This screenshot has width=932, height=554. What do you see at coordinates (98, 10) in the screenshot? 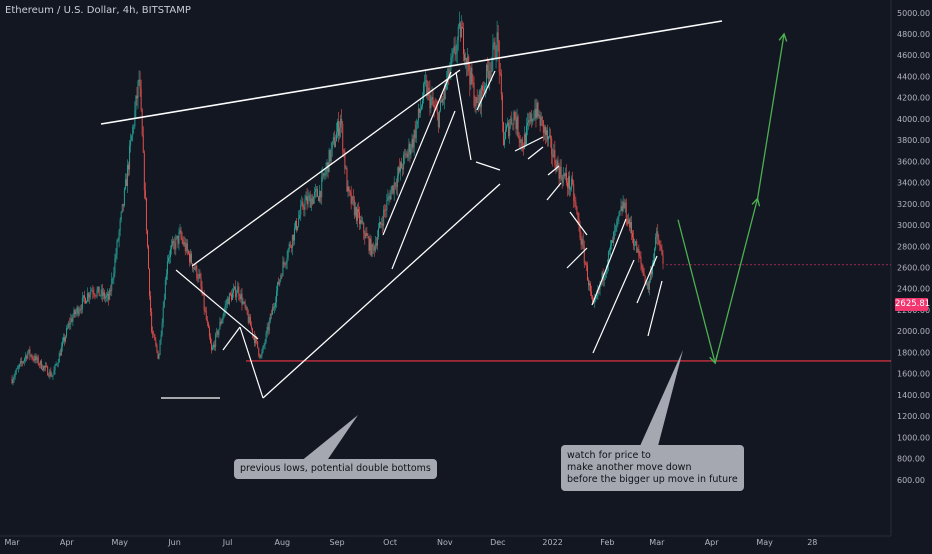
I see `chart-title: Ethereum / U.S. Dollar, 4h, BITSTAMP` at bounding box center [98, 10].